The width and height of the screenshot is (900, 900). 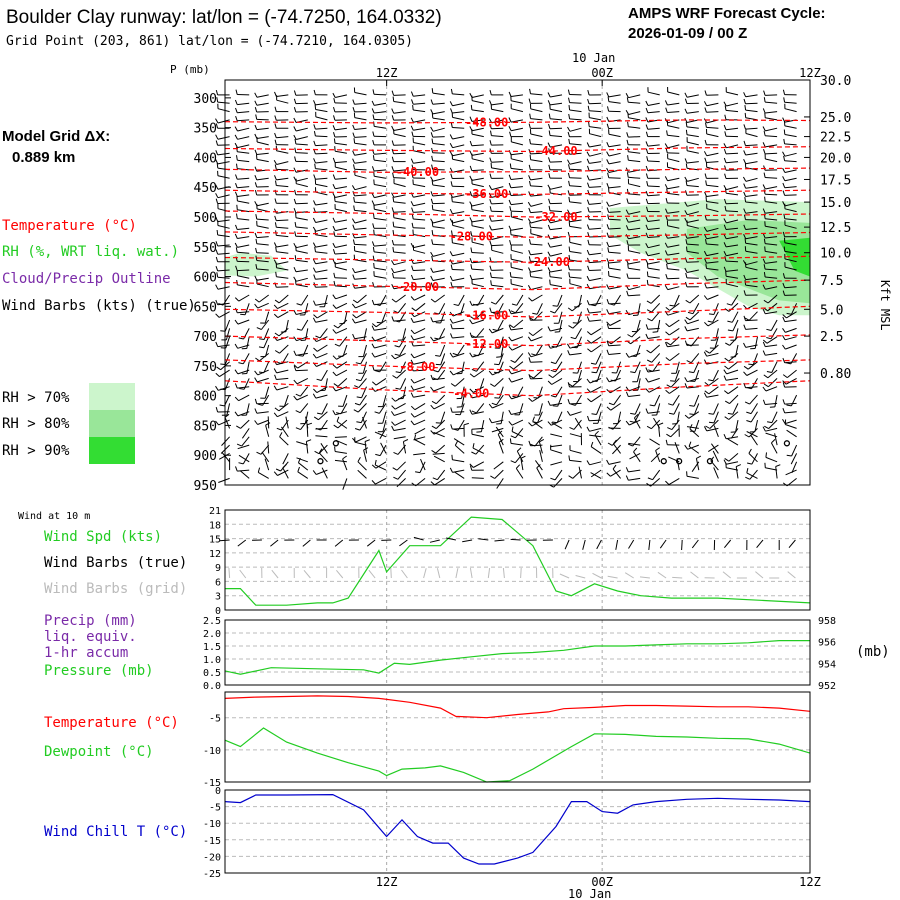 What do you see at coordinates (602, 882) in the screenshot?
I see `bottom-x-tick-label: 00Z` at bounding box center [602, 882].